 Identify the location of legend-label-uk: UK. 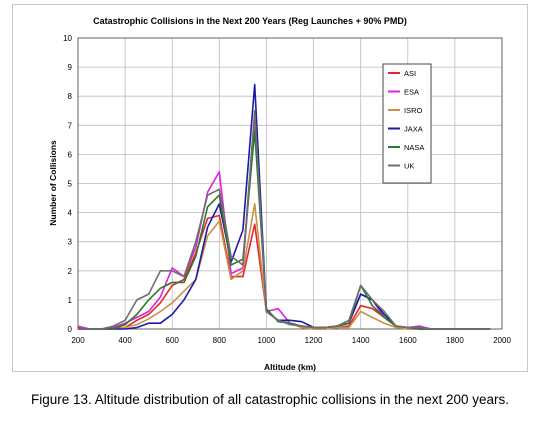
(409, 166).